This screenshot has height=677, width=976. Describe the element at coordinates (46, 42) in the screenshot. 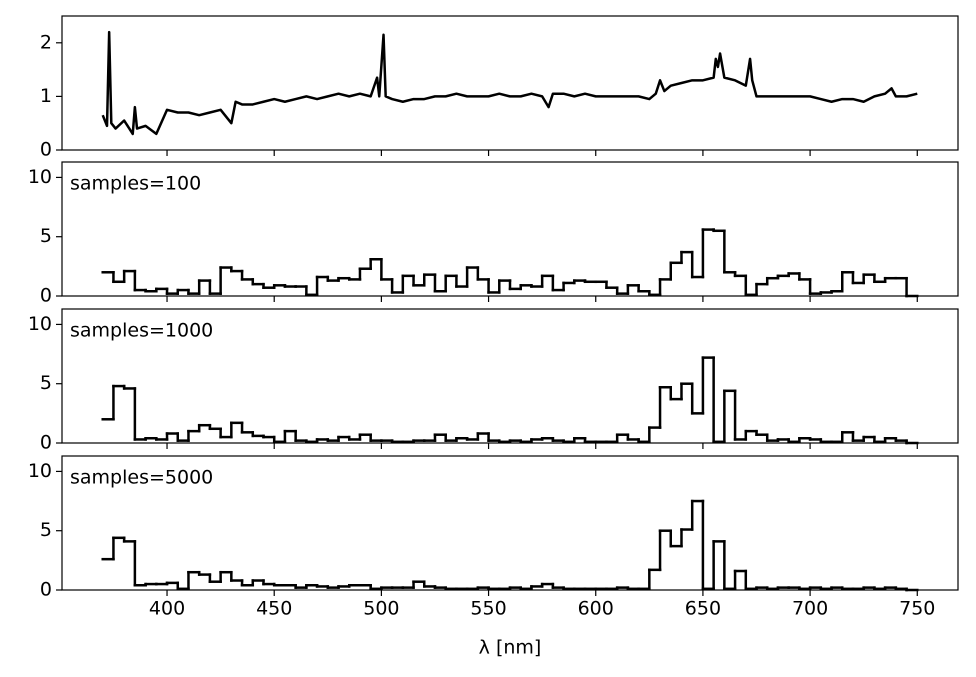

I see `y-tick-label: 2` at that location.